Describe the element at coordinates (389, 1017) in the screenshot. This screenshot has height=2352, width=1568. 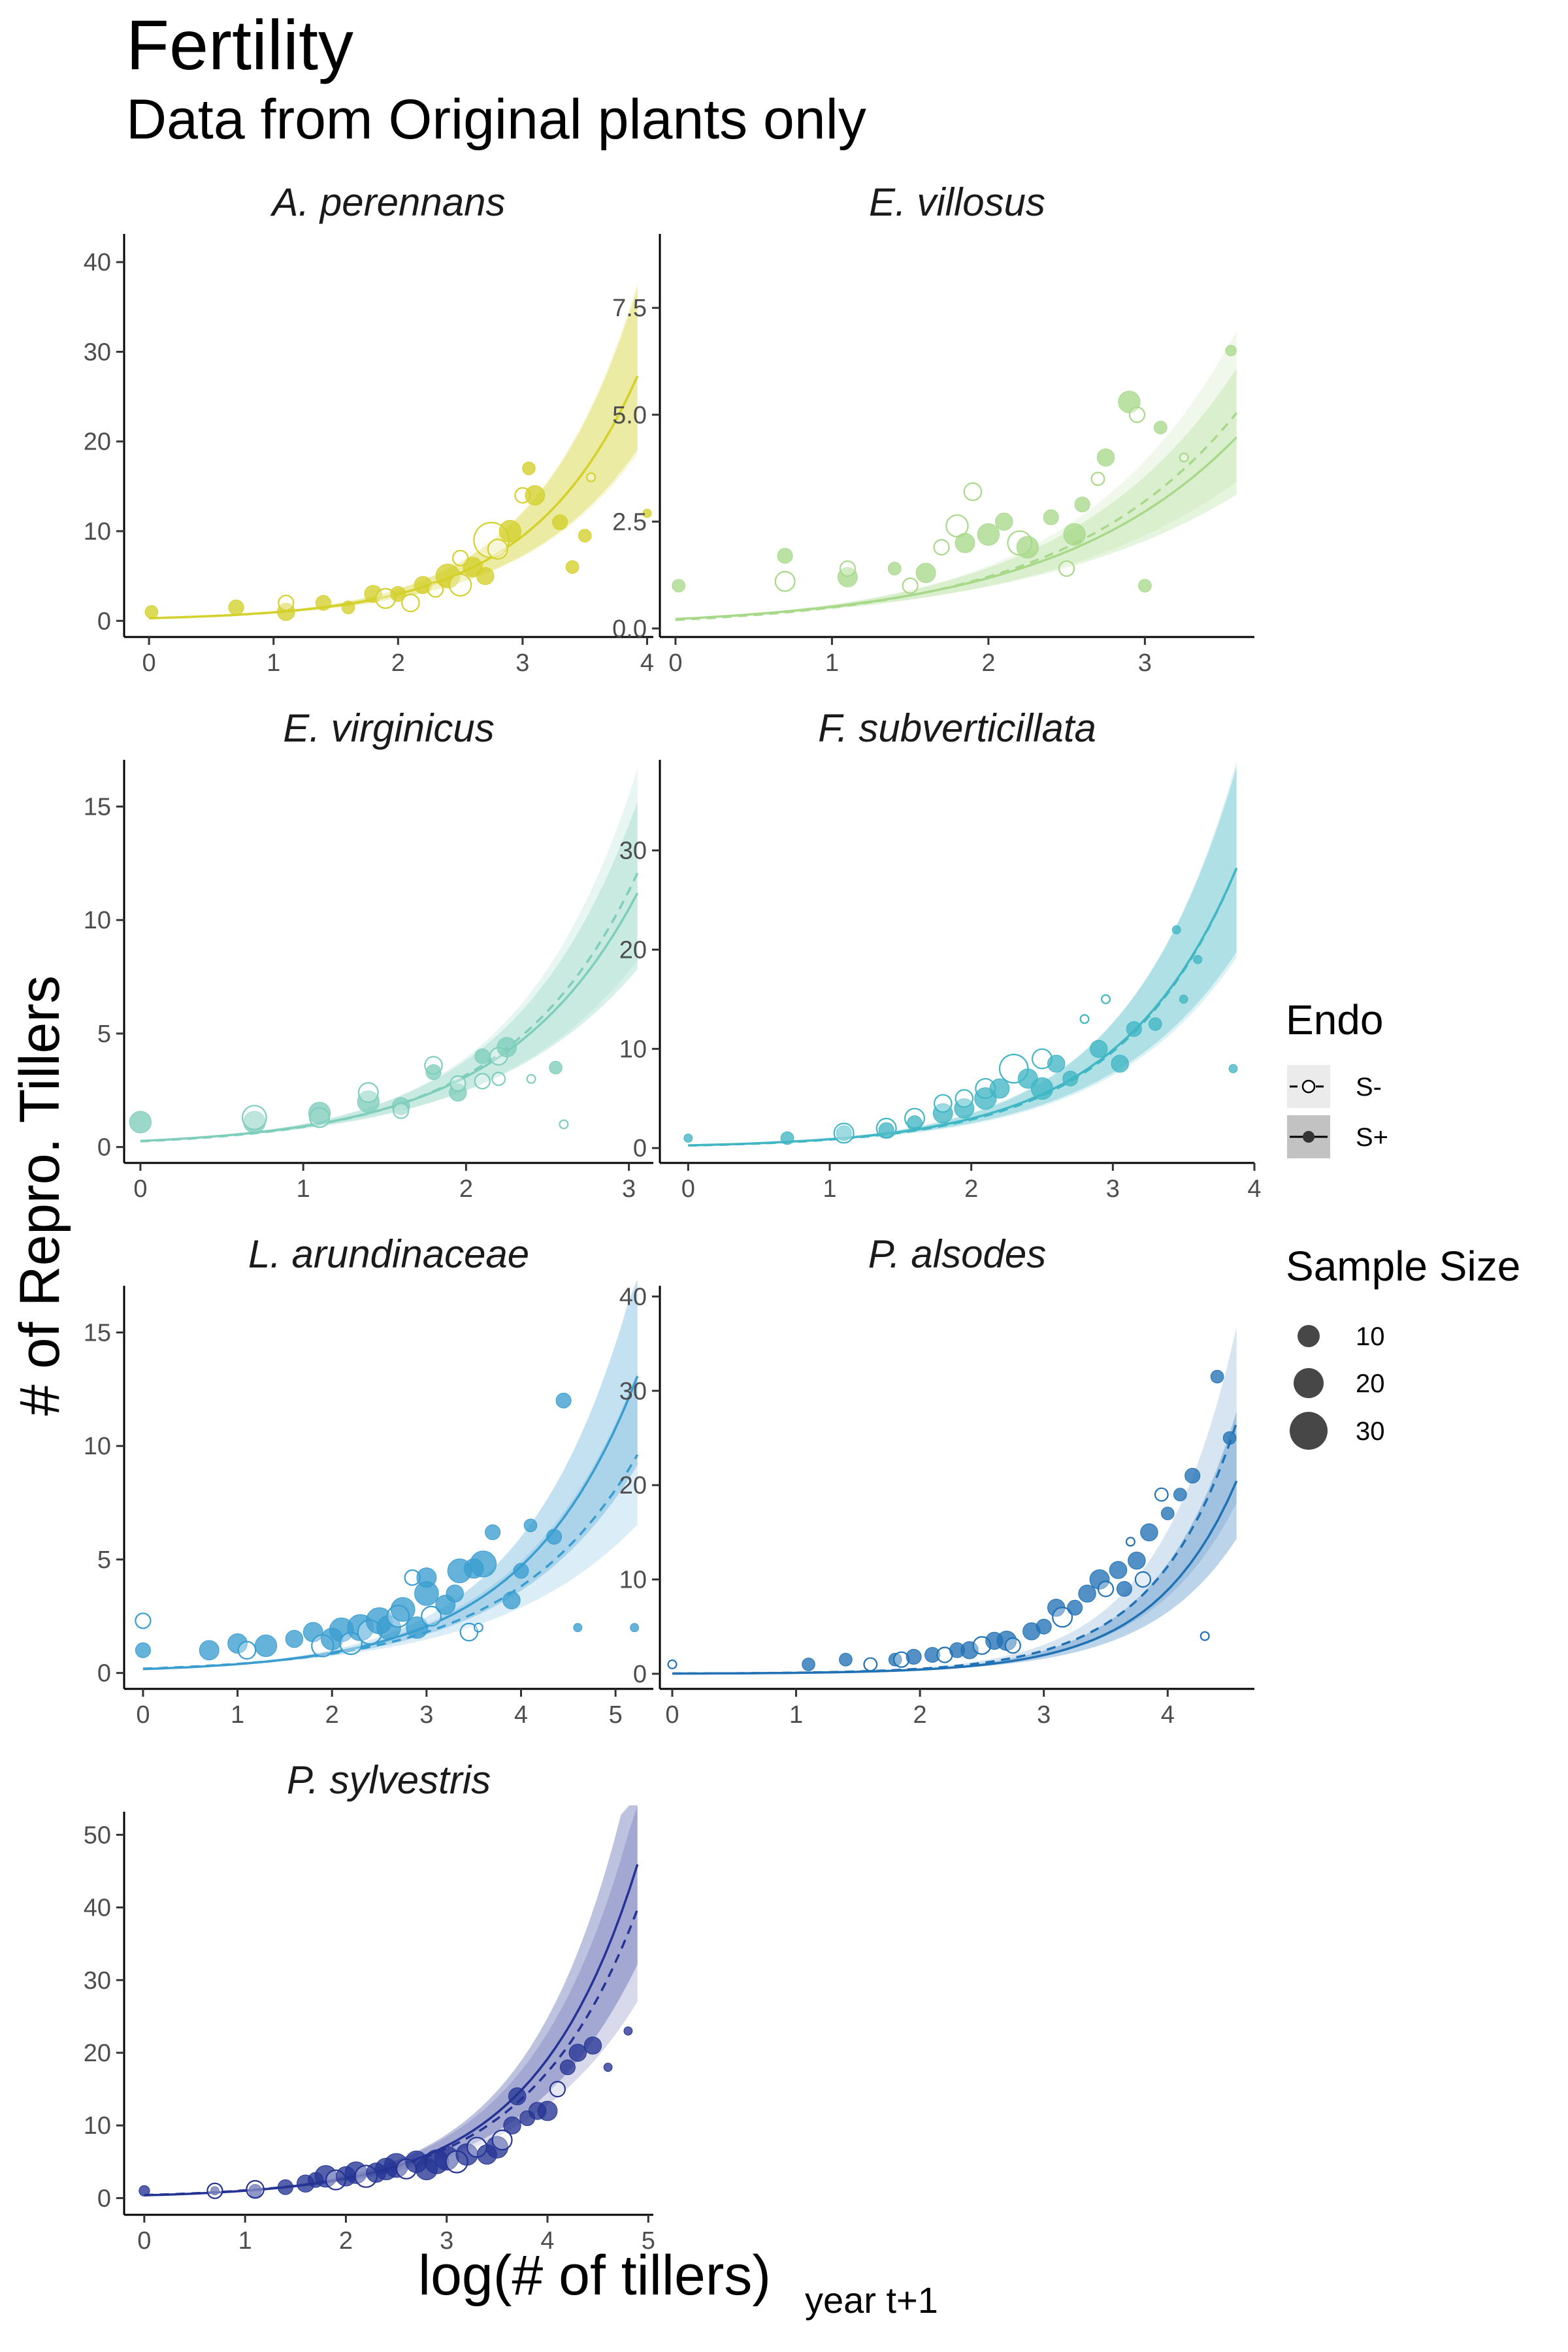
I see `fit-line-splus-e-virginicus` at that location.